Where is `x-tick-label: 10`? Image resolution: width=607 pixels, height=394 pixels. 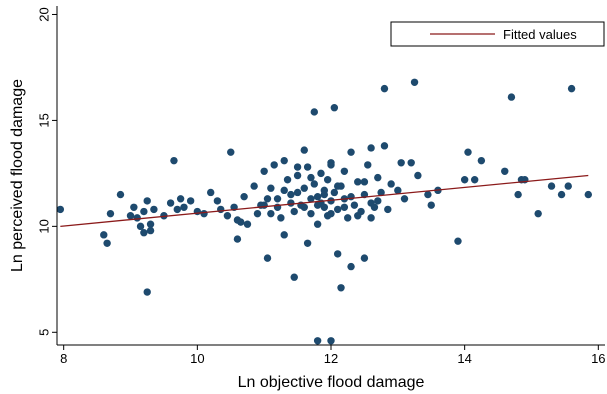
x-tick-label: 10 is located at coordinates (197, 358).